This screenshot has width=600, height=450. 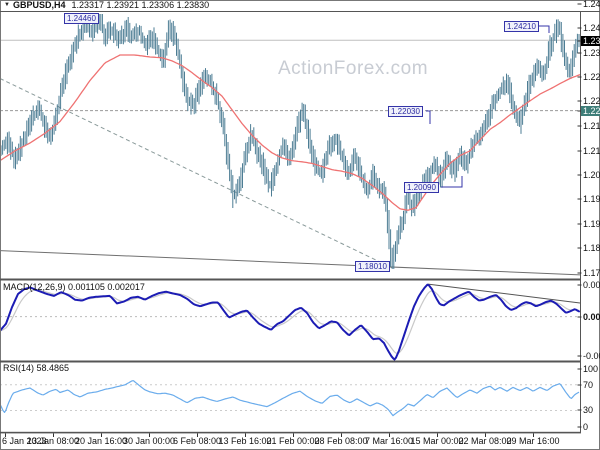 I want to click on y-axis-label: 100, so click(x=591, y=369).